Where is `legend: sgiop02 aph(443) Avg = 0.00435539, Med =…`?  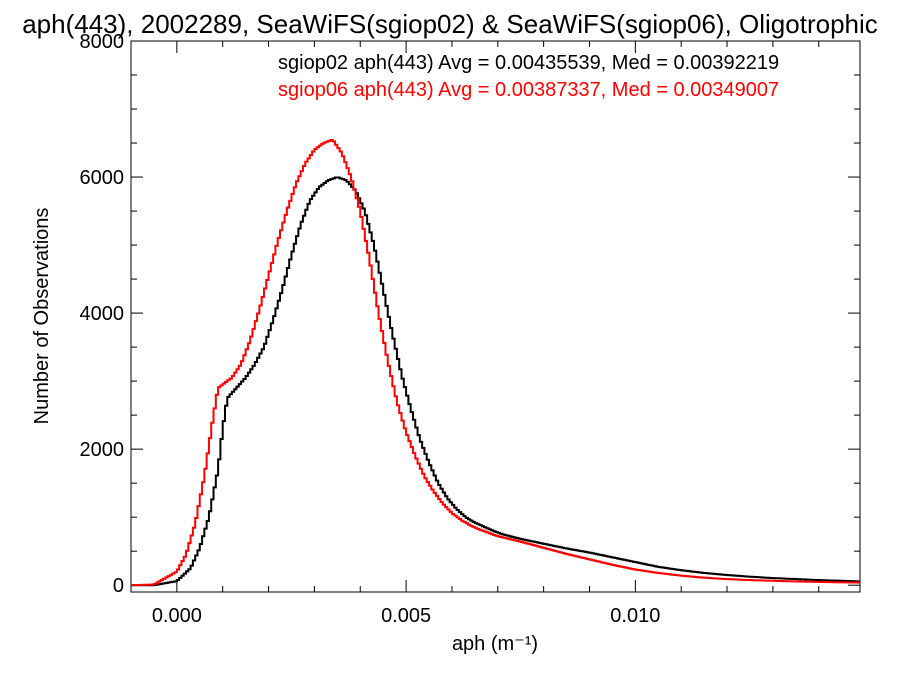
legend: sgiop02 aph(443) Avg = 0.00435539, Med =… is located at coordinates (528, 76).